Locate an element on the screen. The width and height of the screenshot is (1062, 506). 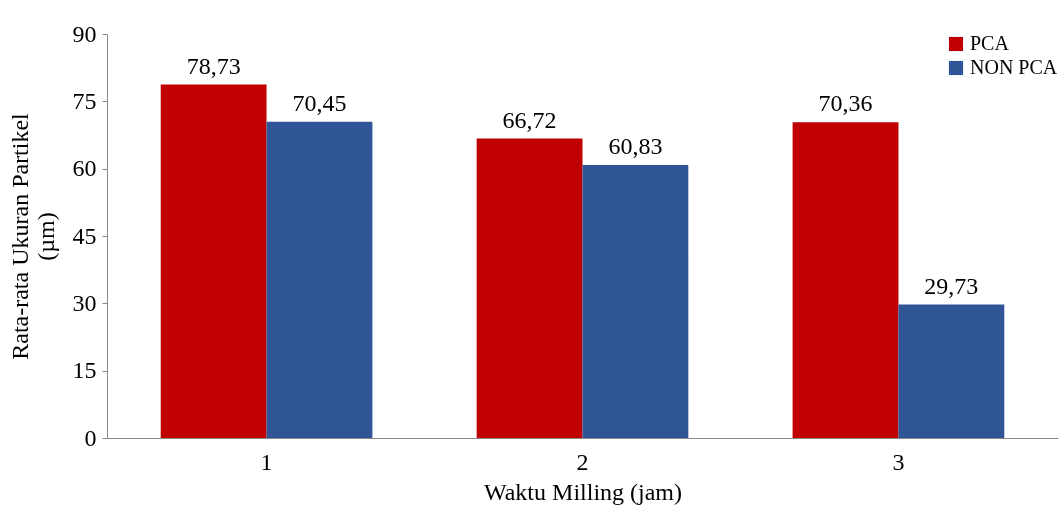
legend-label: PCA is located at coordinates (990, 43).